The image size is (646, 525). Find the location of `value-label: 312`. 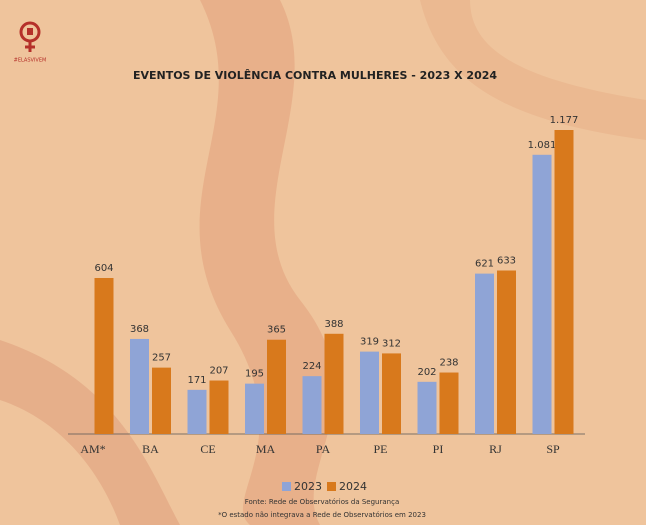

value-label: 312 is located at coordinates (391, 343).